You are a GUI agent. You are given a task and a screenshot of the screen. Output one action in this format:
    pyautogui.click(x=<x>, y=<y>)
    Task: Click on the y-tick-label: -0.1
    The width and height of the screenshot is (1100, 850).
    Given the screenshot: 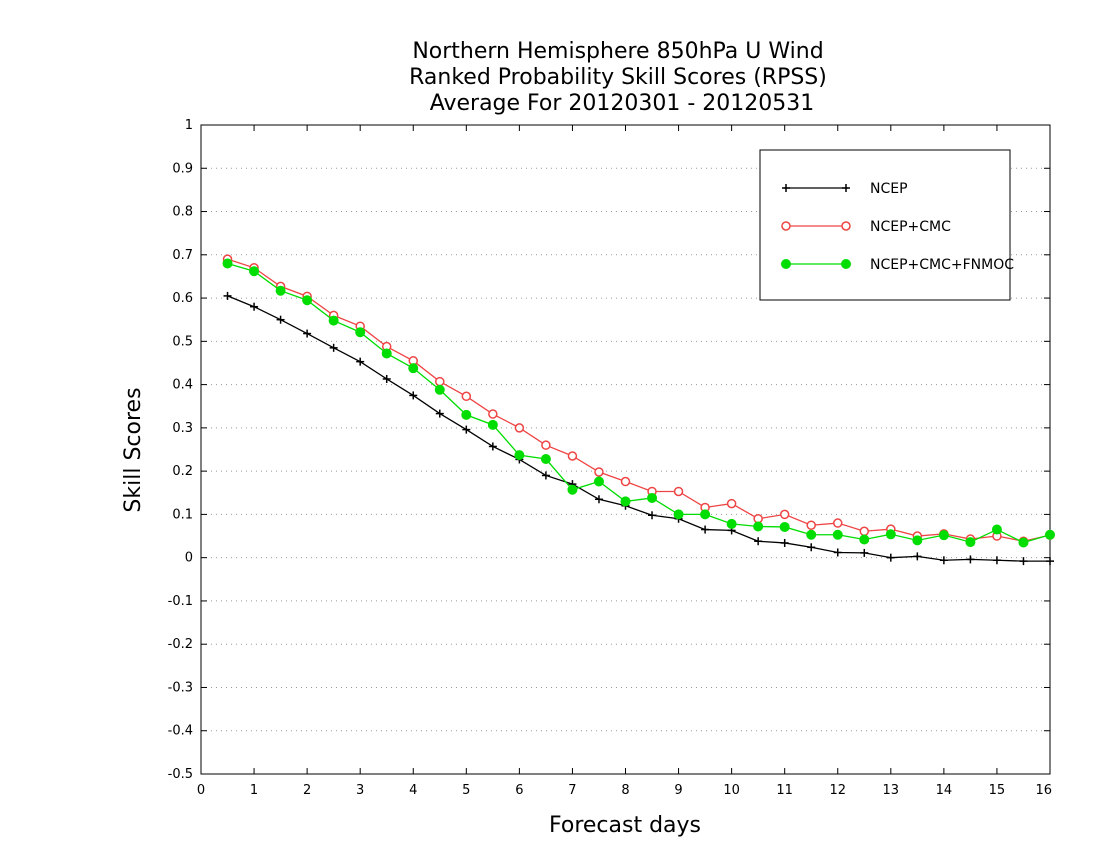 What is the action you would take?
    pyautogui.click(x=180, y=601)
    